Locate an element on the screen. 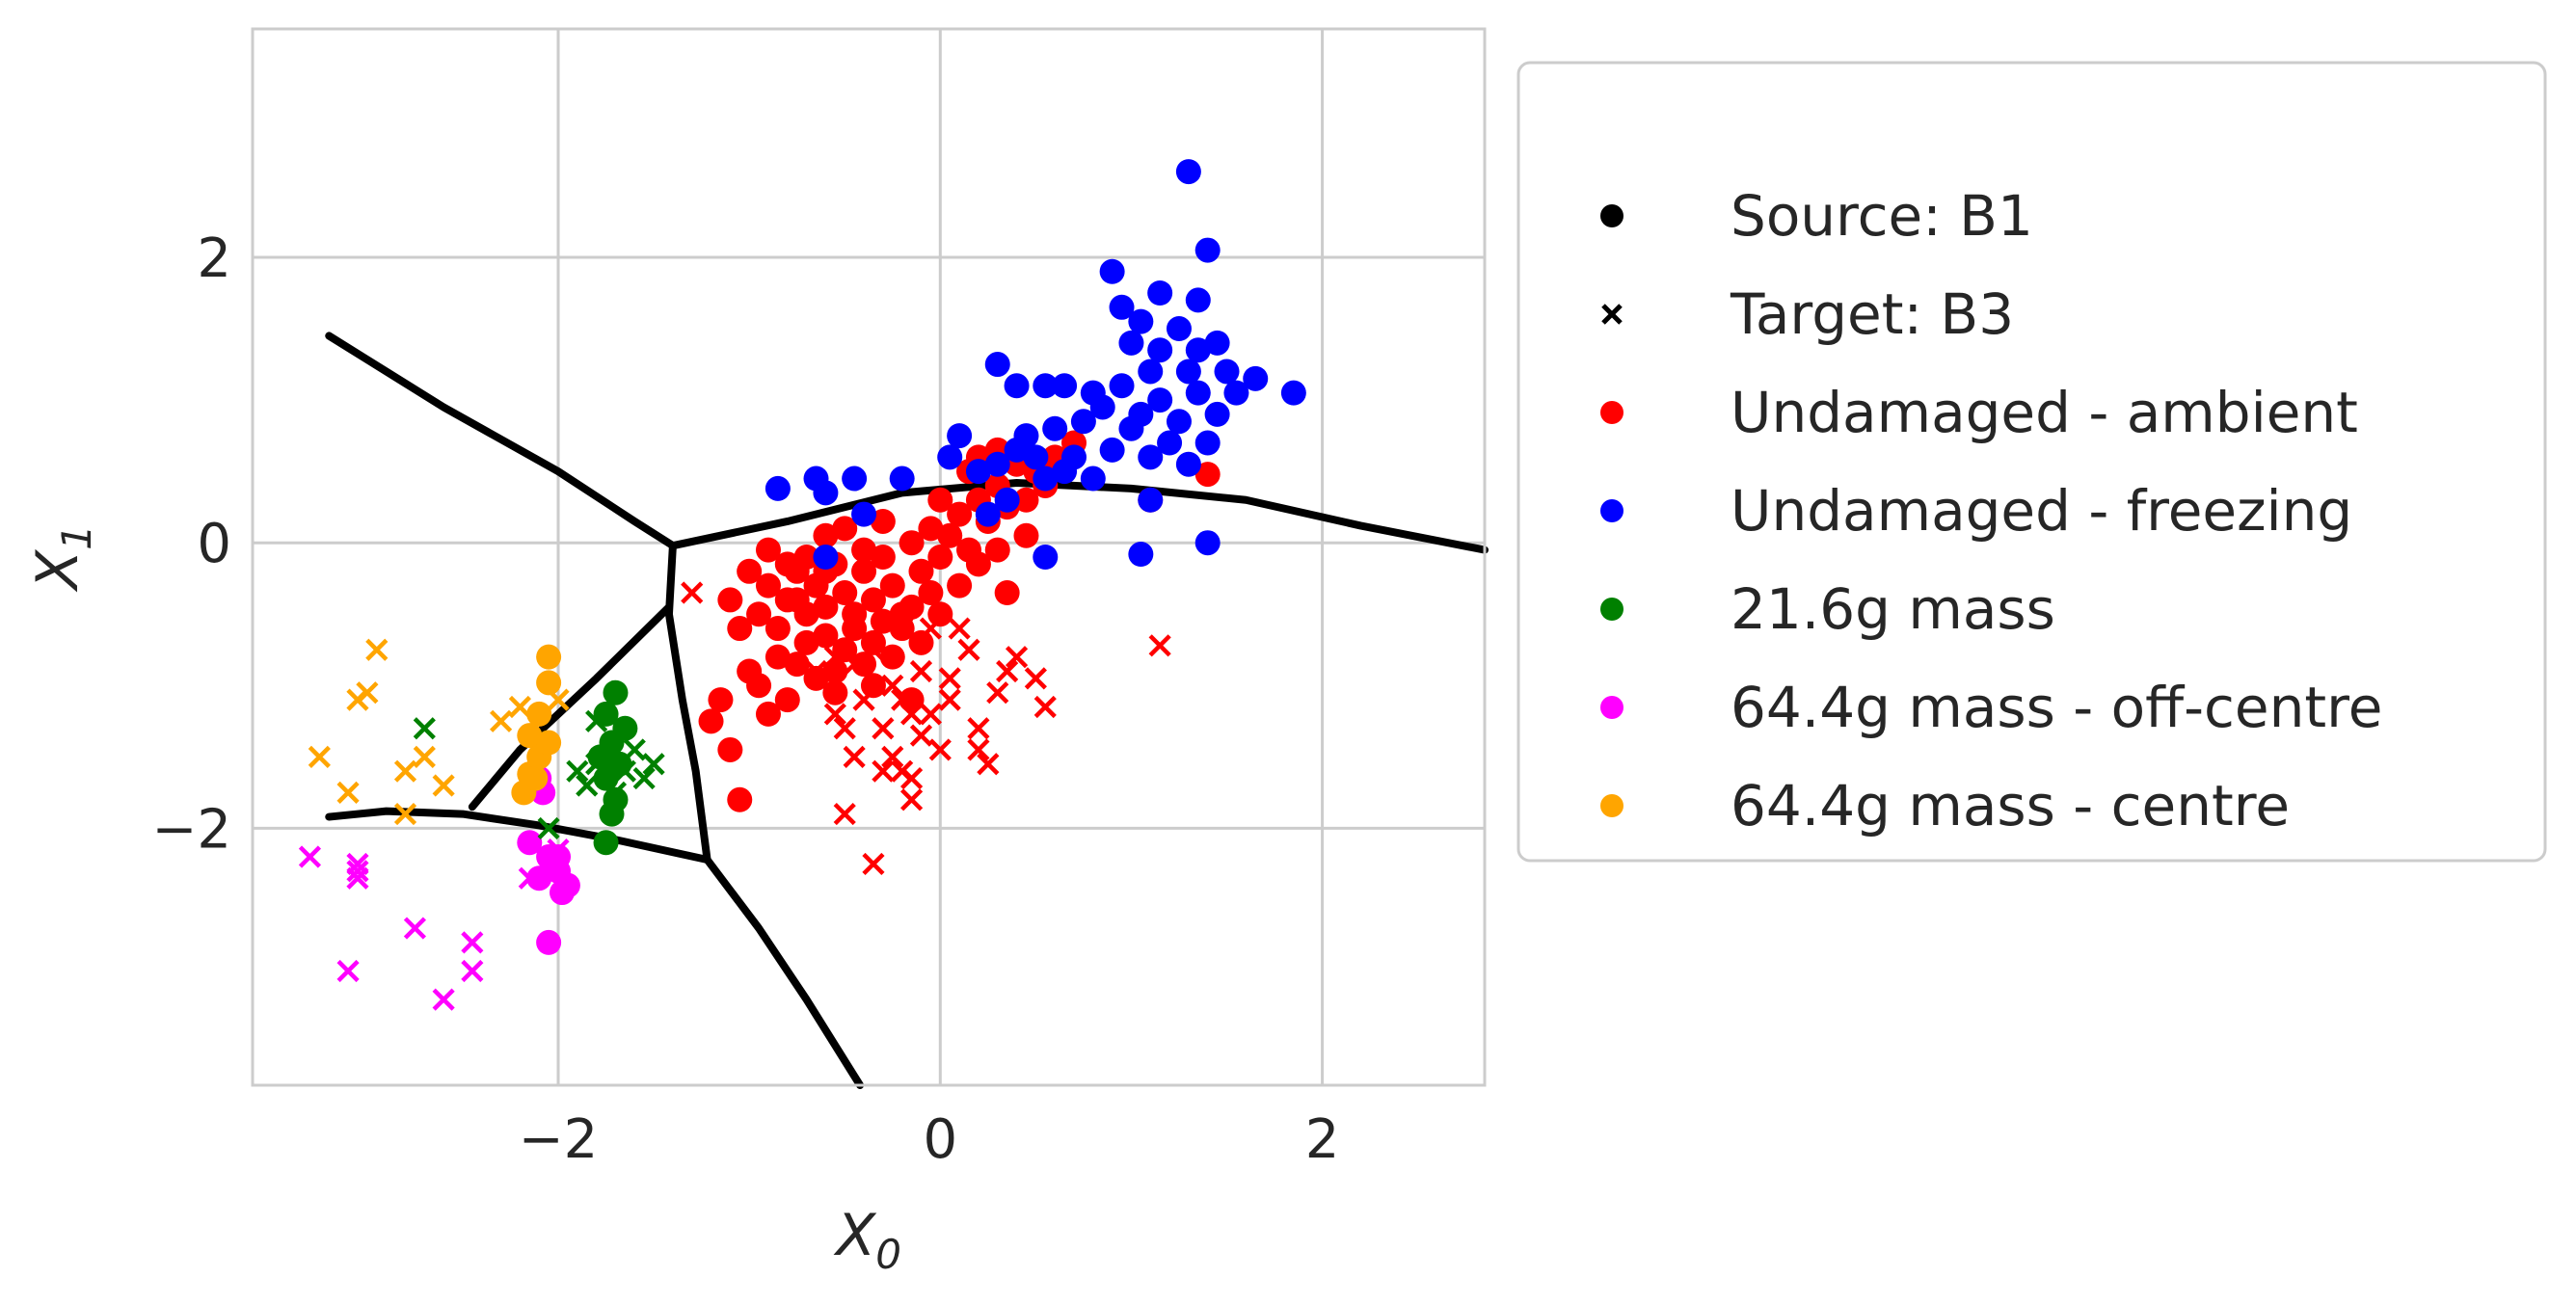 The image size is (2576, 1304). series-21-6g-mass-target is located at coordinates (539, 774).